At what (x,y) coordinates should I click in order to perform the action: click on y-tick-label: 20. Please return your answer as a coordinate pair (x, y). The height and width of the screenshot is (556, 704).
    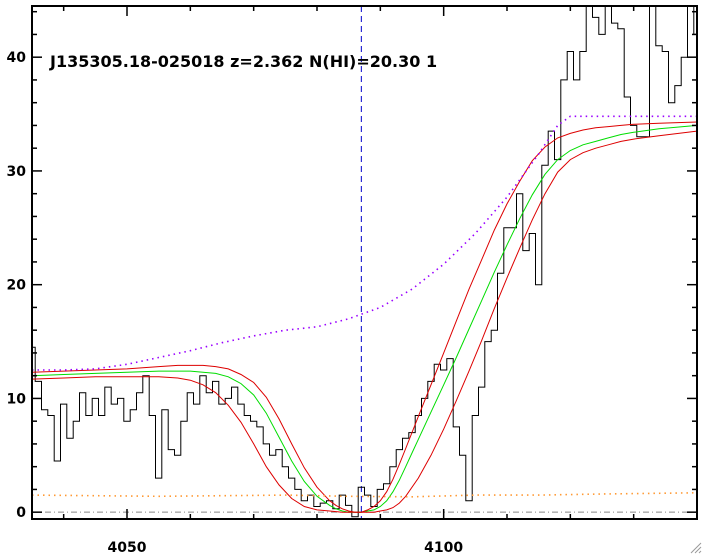
    Looking at the image, I should click on (17, 286).